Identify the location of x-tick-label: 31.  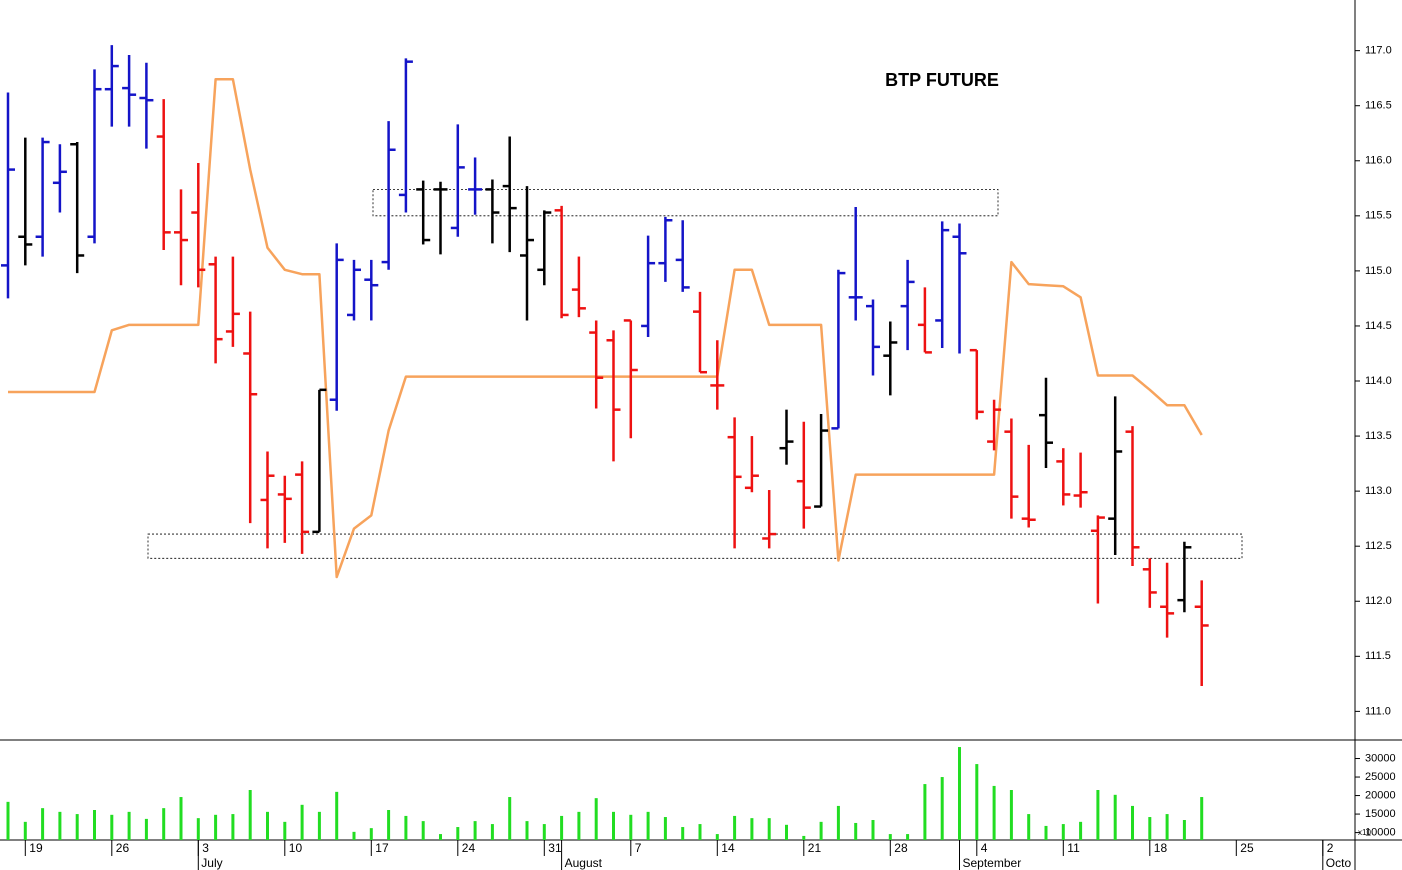
(555, 848).